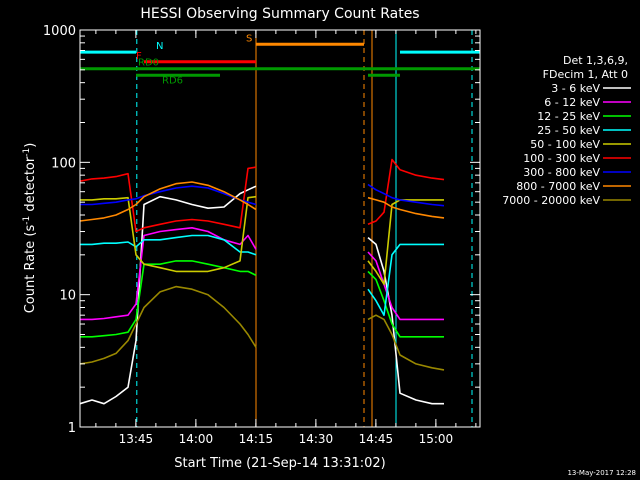 This screenshot has height=480, width=640. I want to click on flag-label-4: RD6, so click(172, 80).